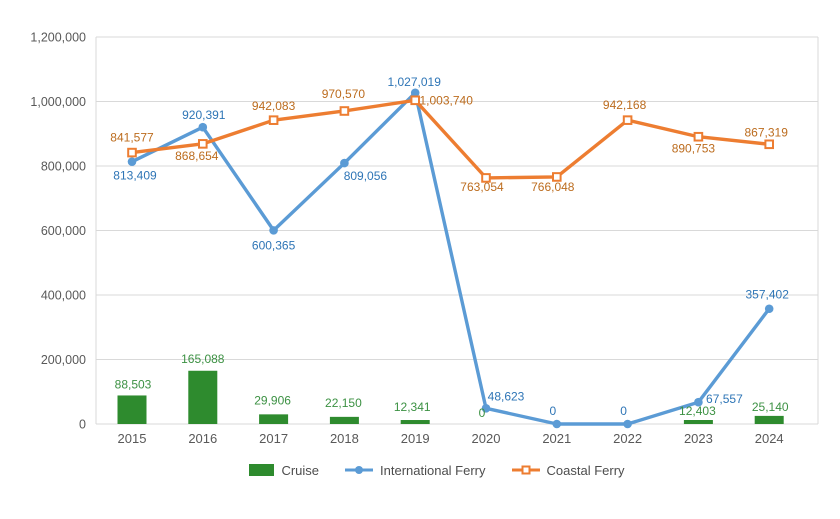 This screenshot has width=840, height=519. What do you see at coordinates (627, 438) in the screenshot?
I see `x-tick-label: 2022` at bounding box center [627, 438].